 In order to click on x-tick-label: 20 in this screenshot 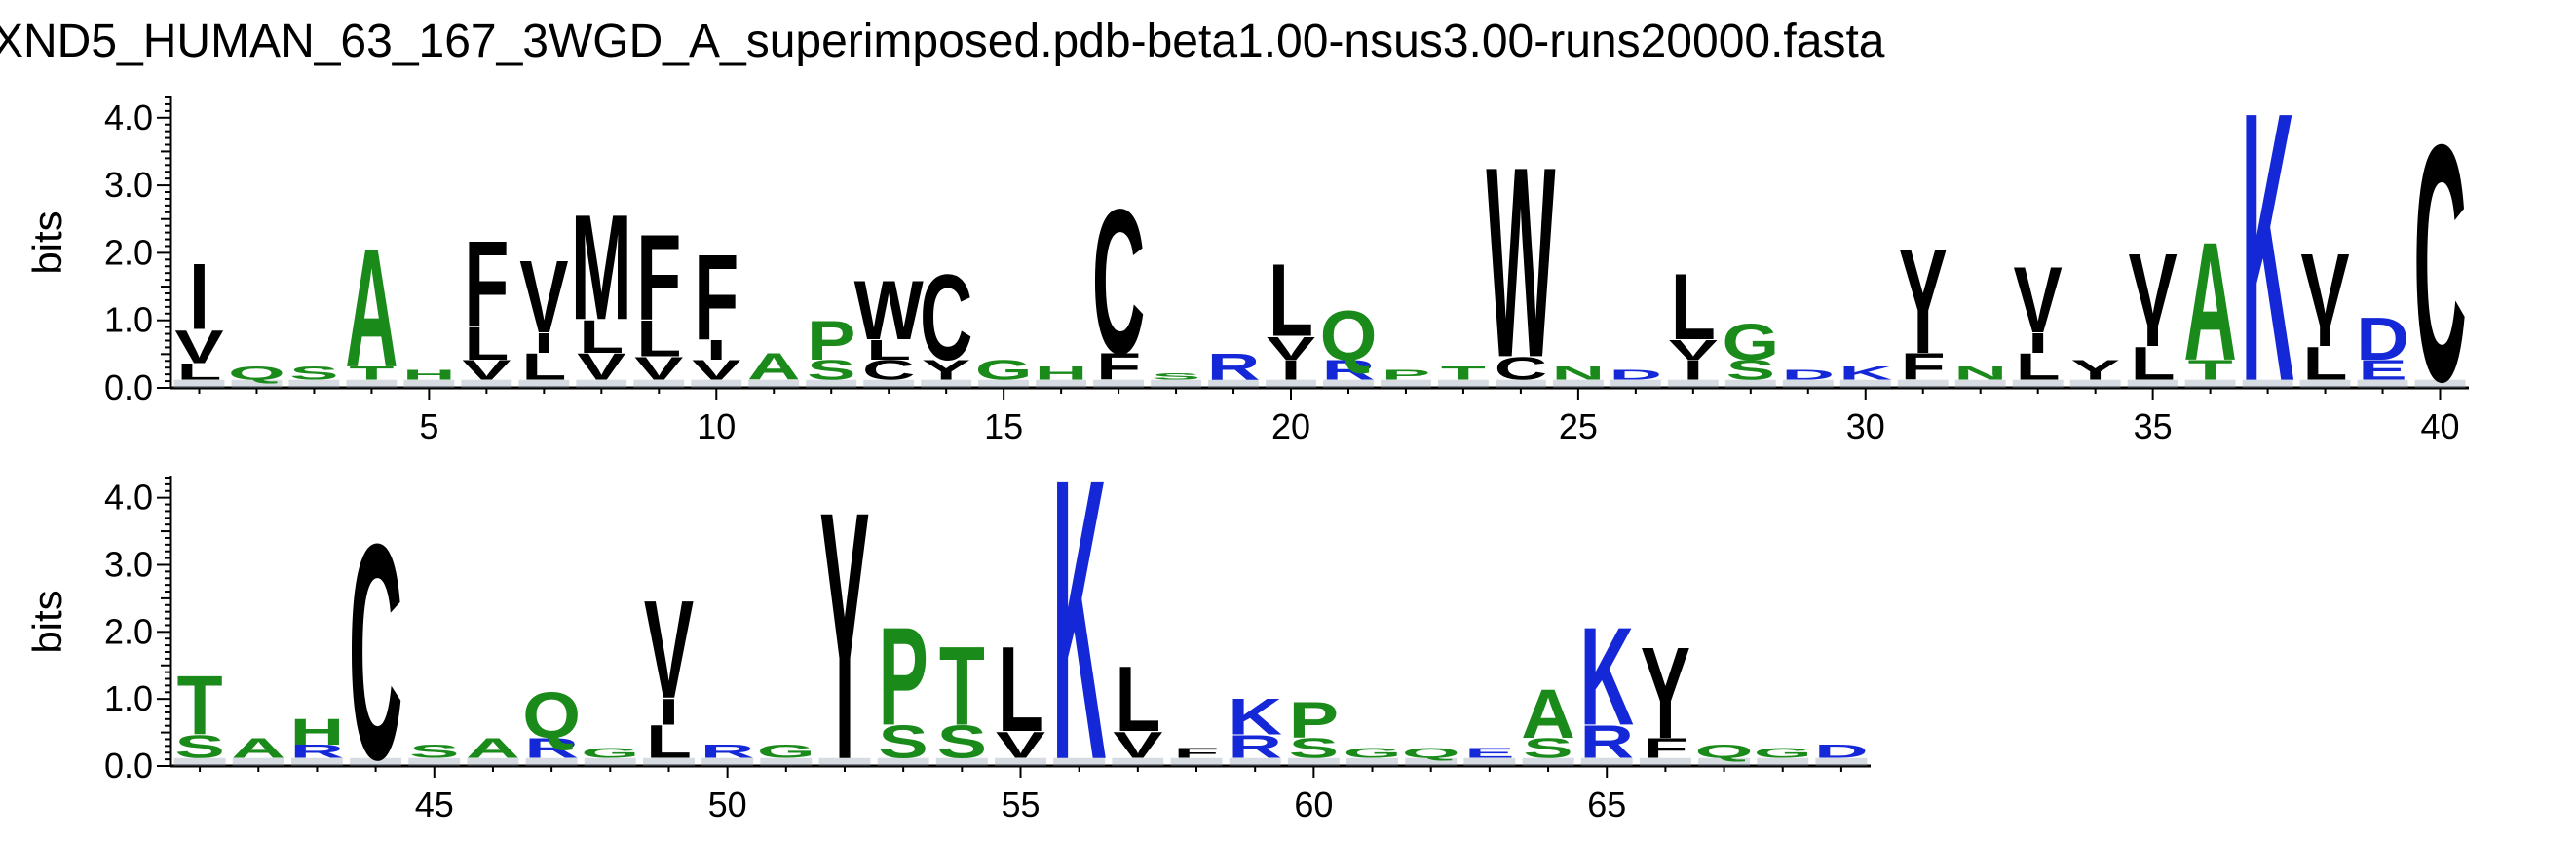, I will do `click(1290, 426)`.